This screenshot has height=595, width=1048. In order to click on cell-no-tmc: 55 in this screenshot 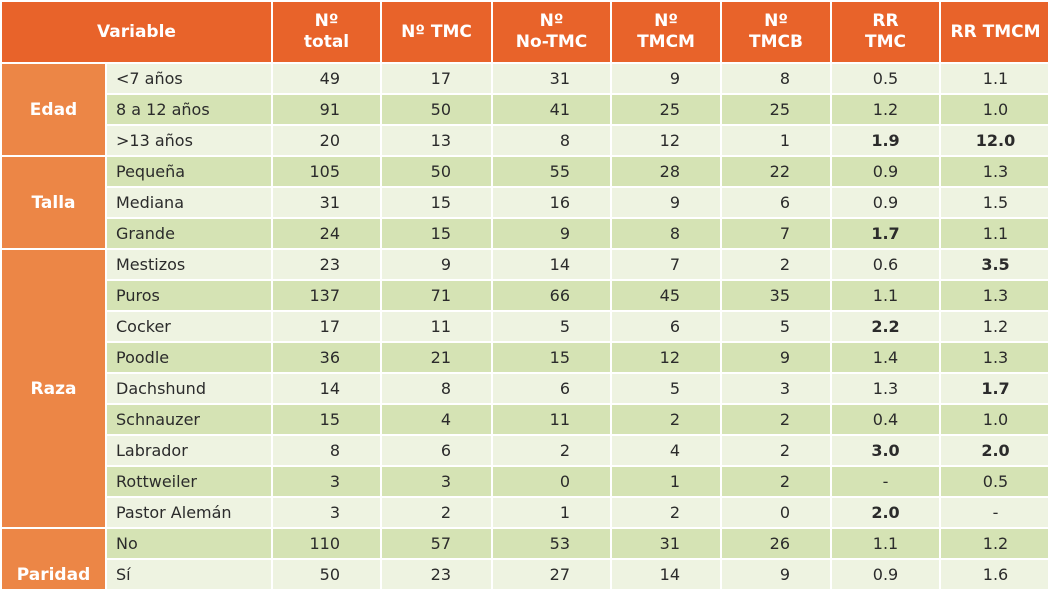, I will do `click(552, 171)`.